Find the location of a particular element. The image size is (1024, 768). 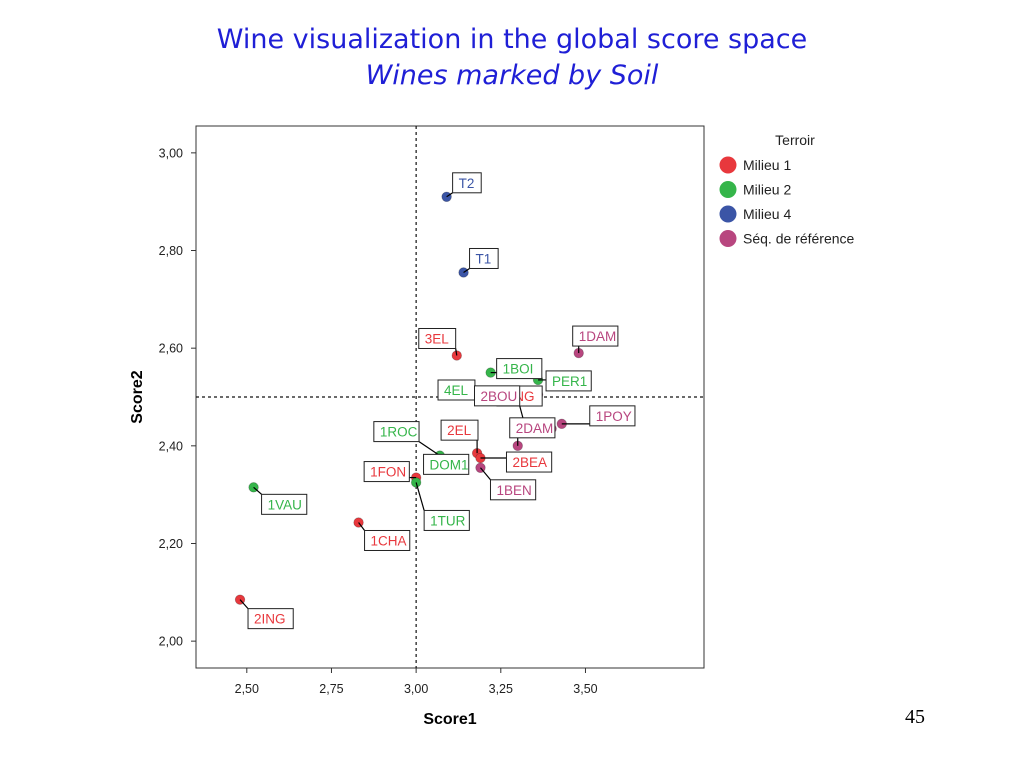

legend-title: Terroir is located at coordinates (795, 140).